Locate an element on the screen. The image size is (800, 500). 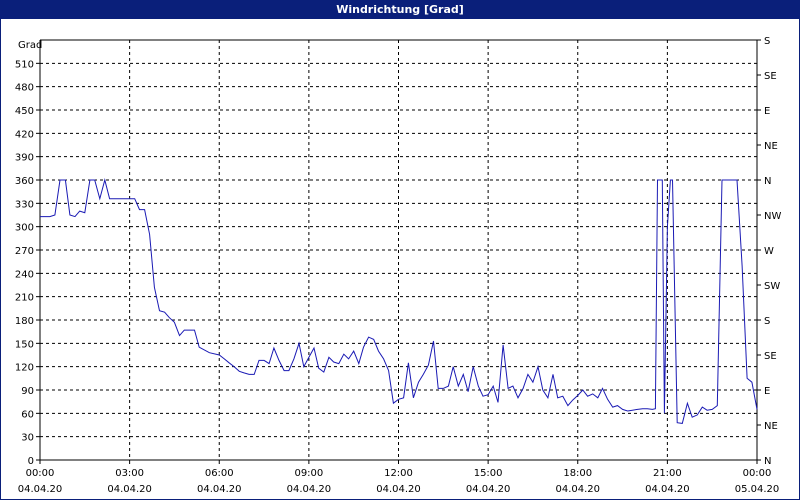
x-tick-time: 09:00 is located at coordinates (308, 473).